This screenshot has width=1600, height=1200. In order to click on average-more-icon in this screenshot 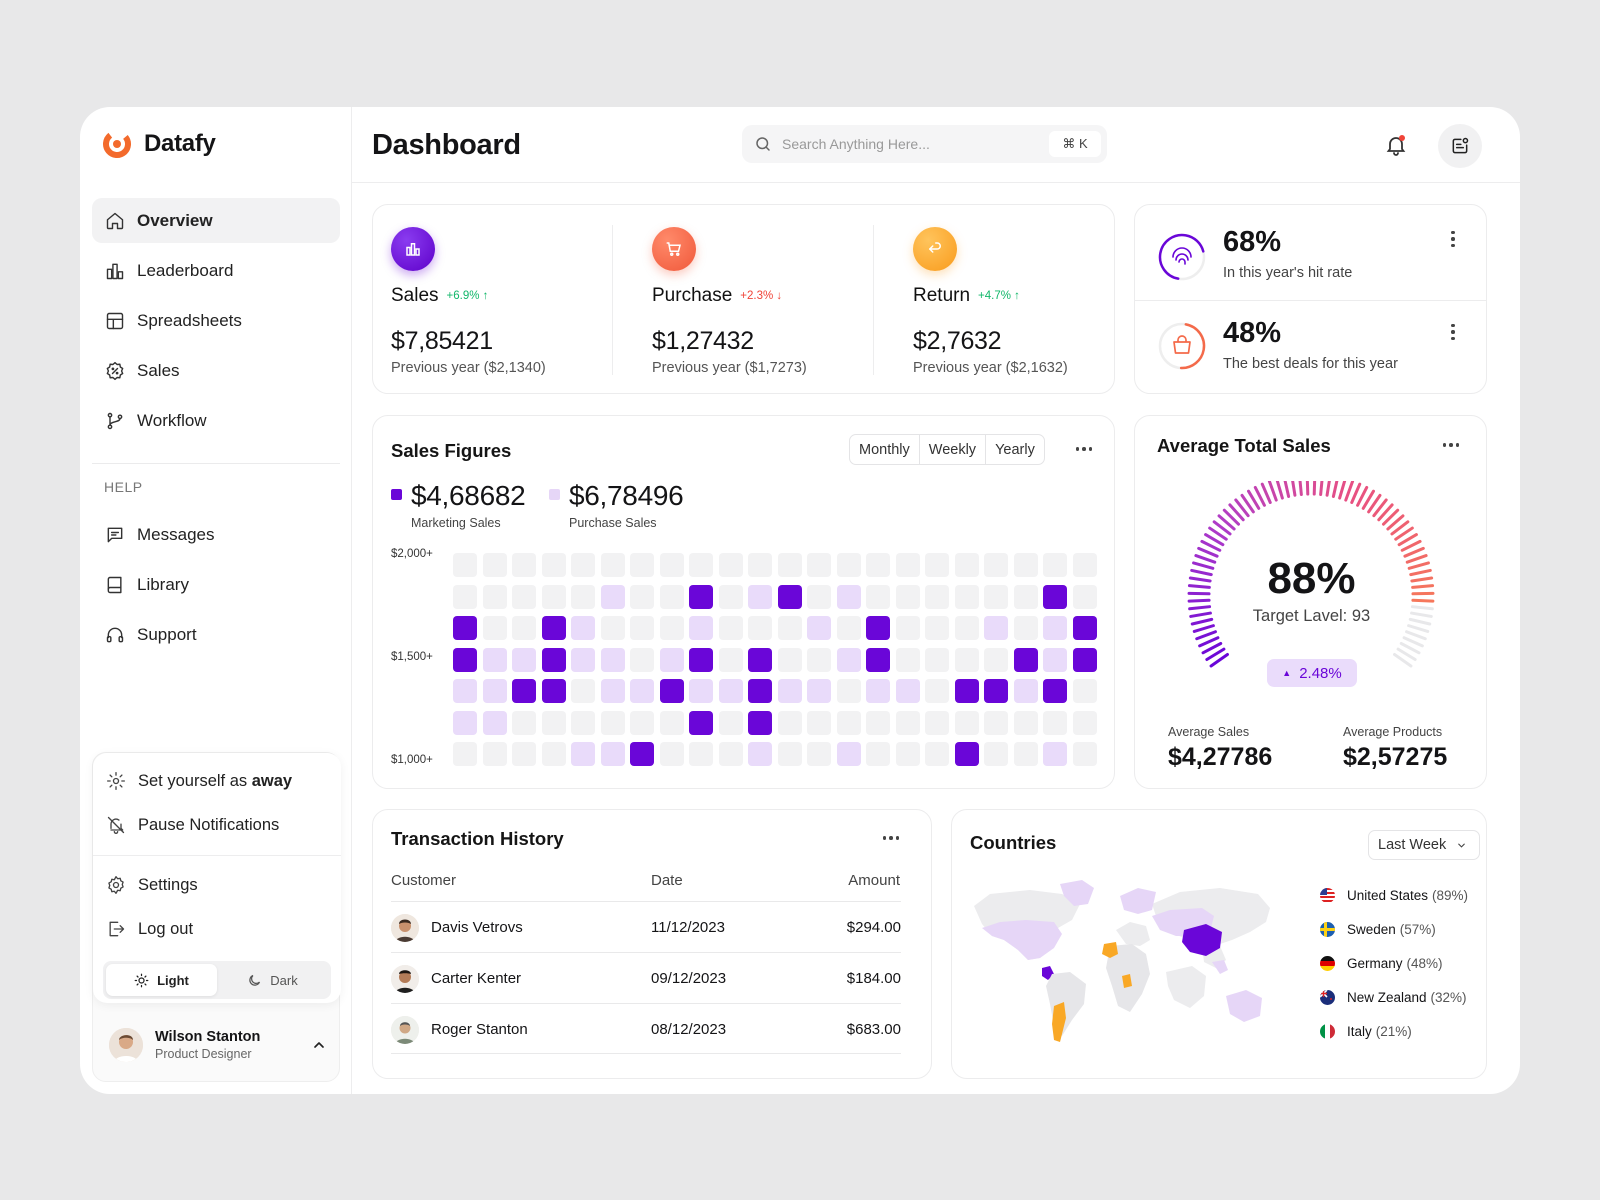, I will do `click(1451, 445)`.